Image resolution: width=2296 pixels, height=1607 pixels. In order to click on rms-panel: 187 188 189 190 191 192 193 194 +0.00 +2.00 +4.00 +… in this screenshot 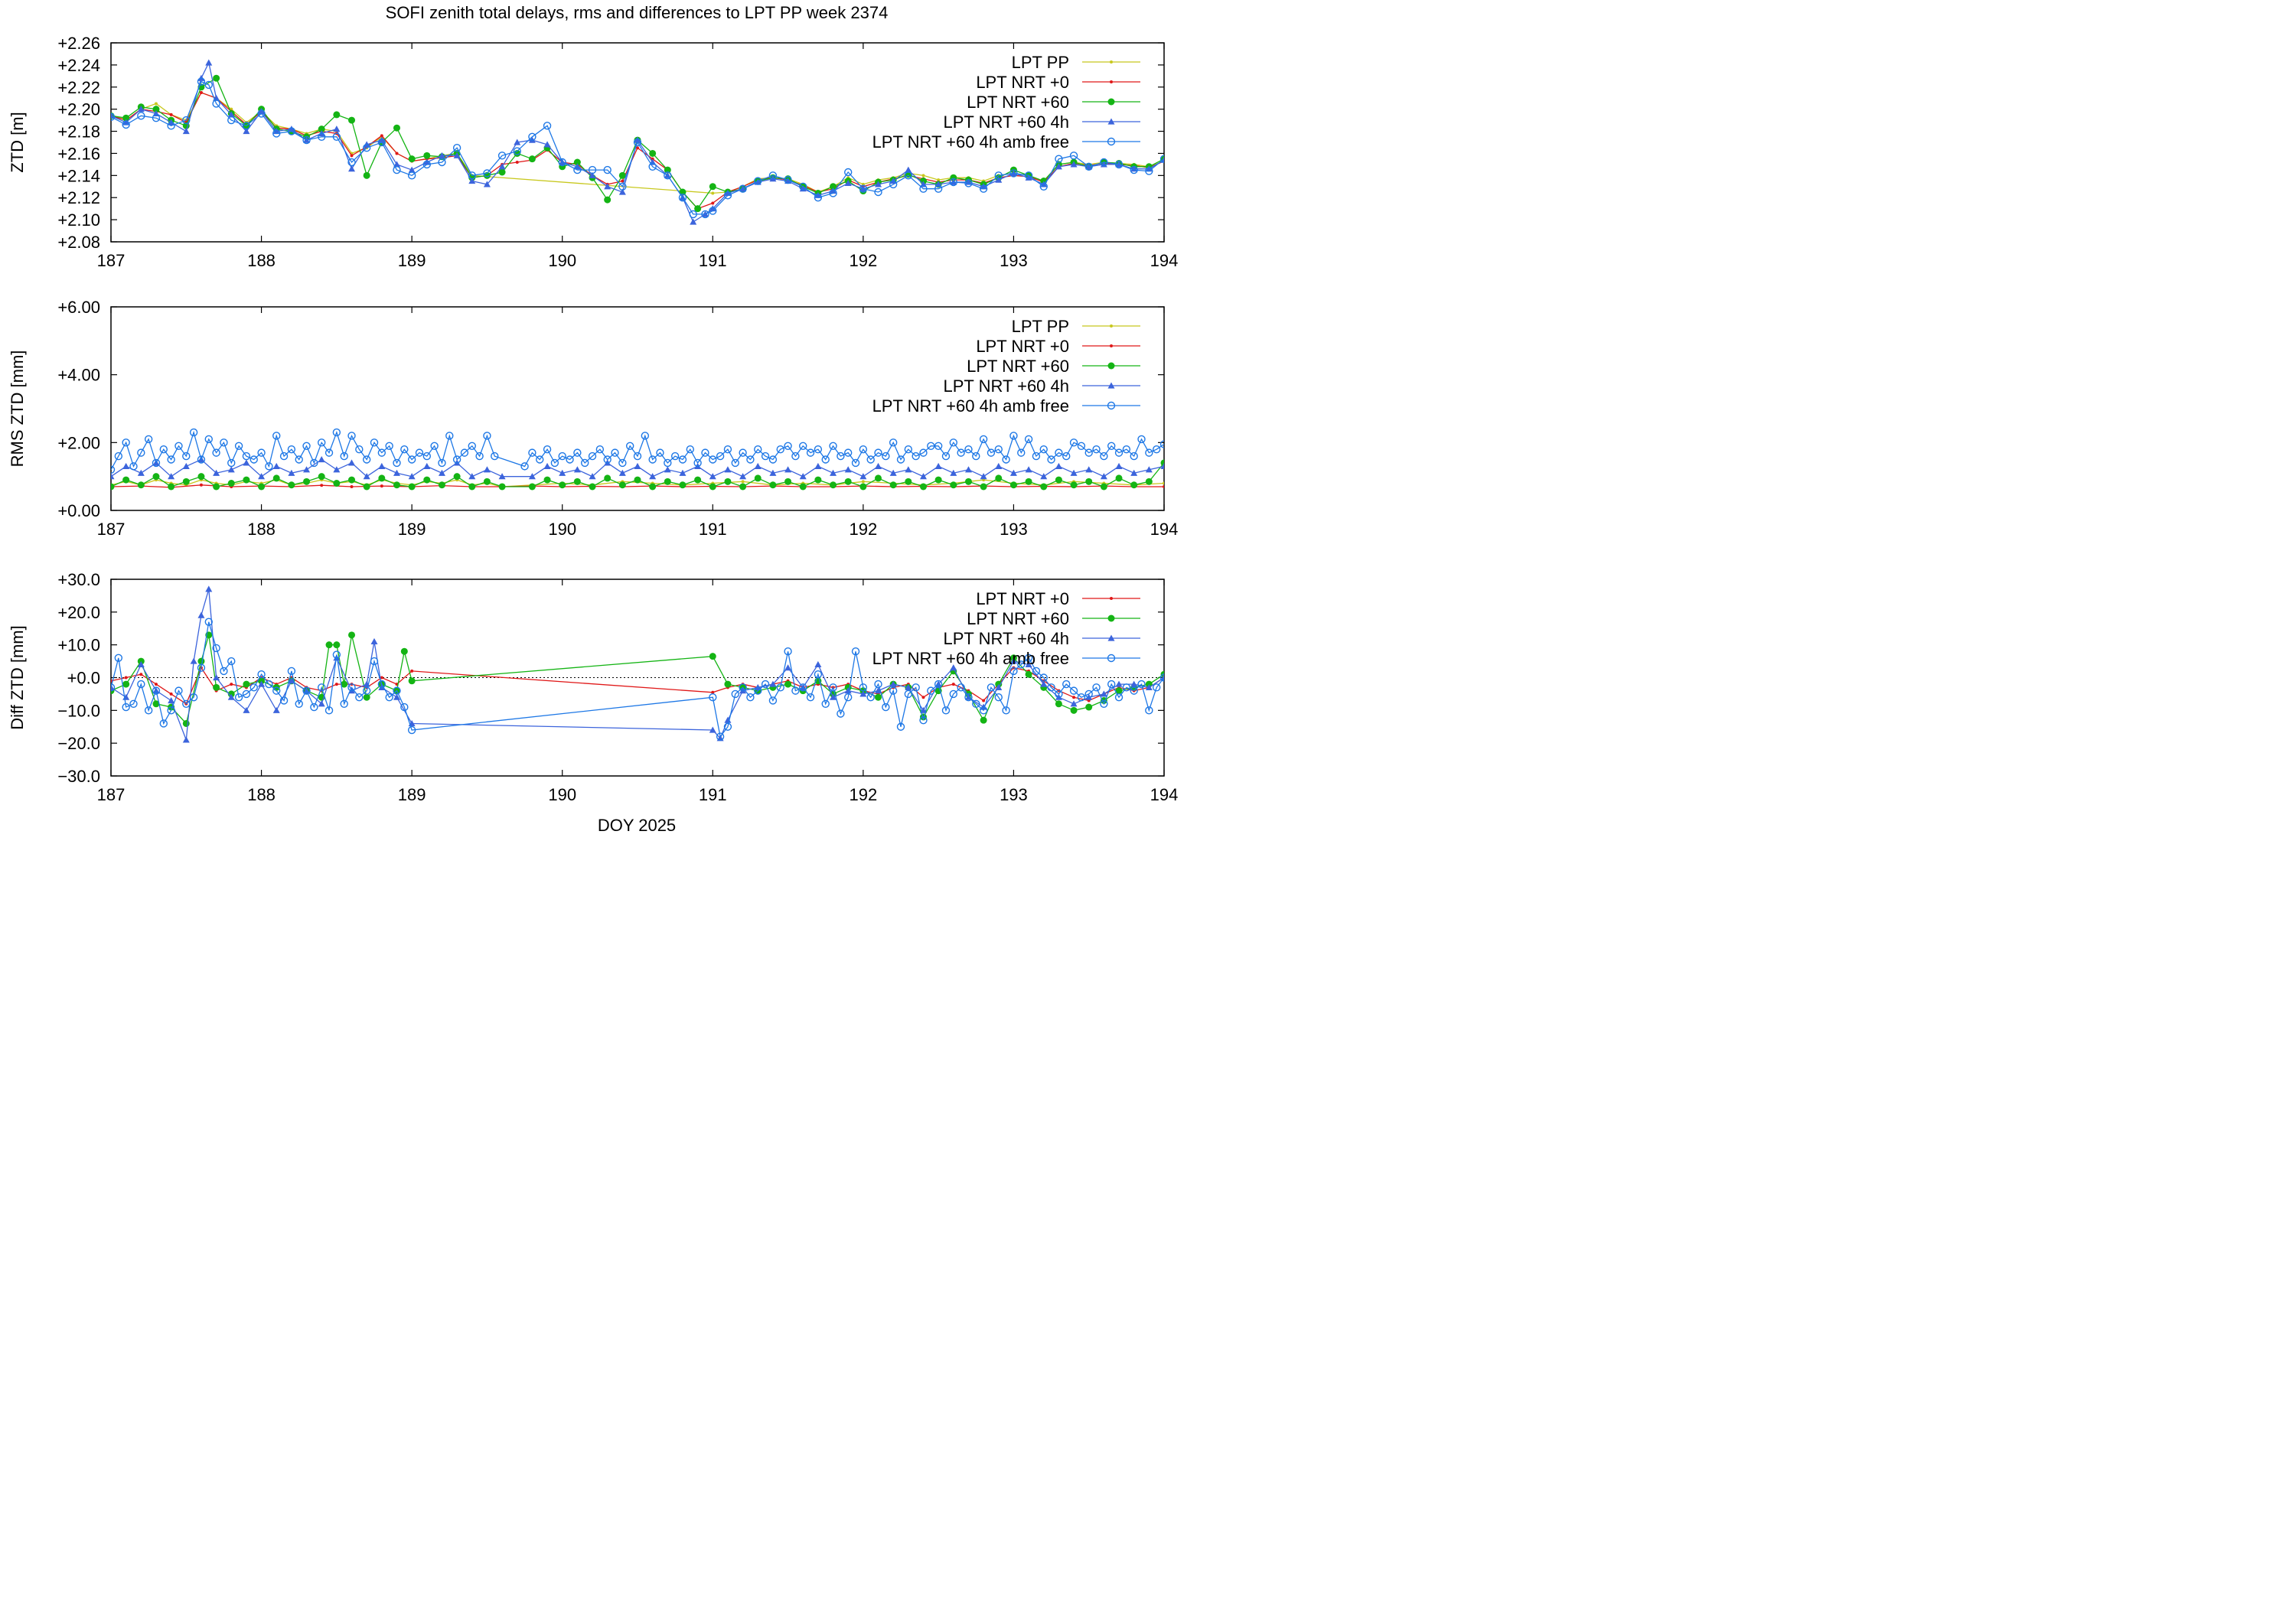, I will do `click(593, 419)`.